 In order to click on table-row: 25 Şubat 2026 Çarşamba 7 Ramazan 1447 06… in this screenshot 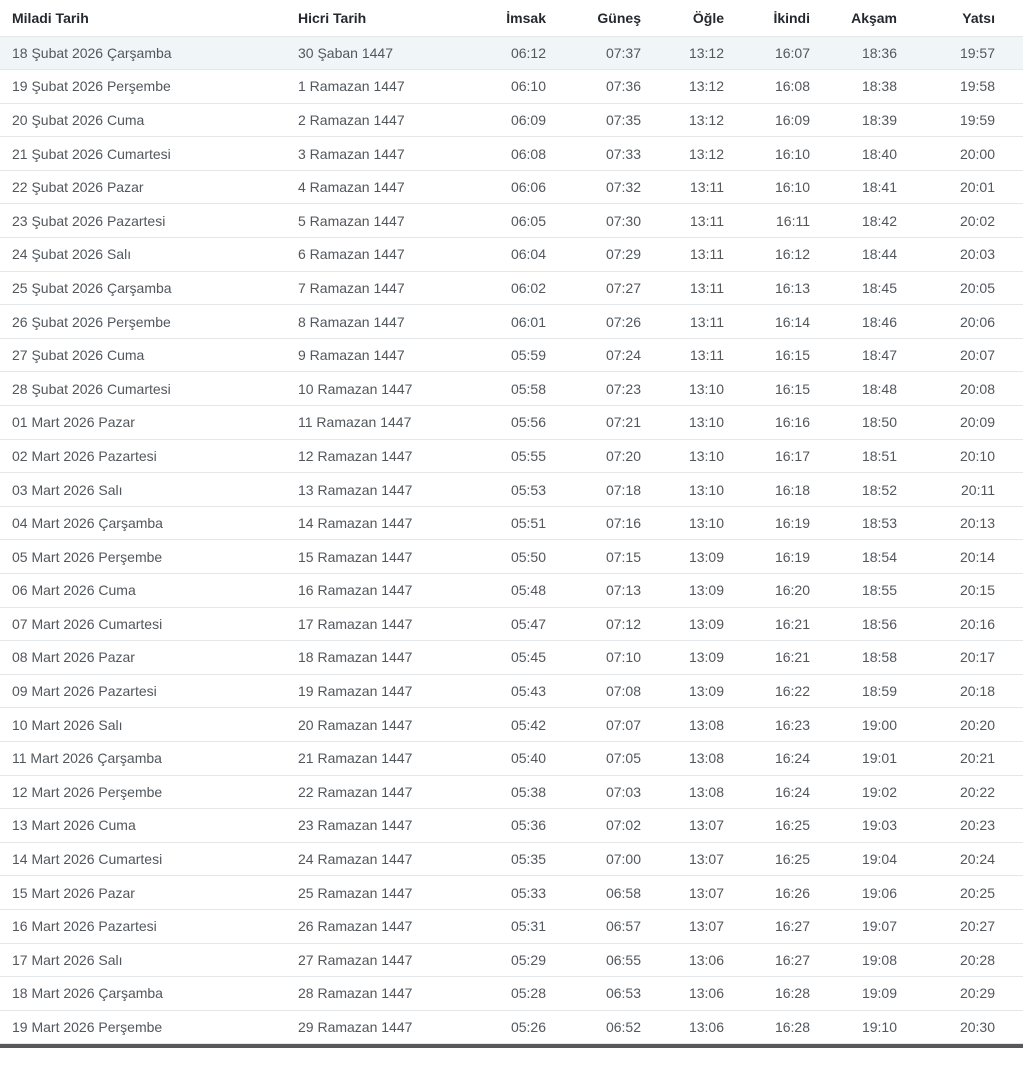, I will do `click(511, 288)`.